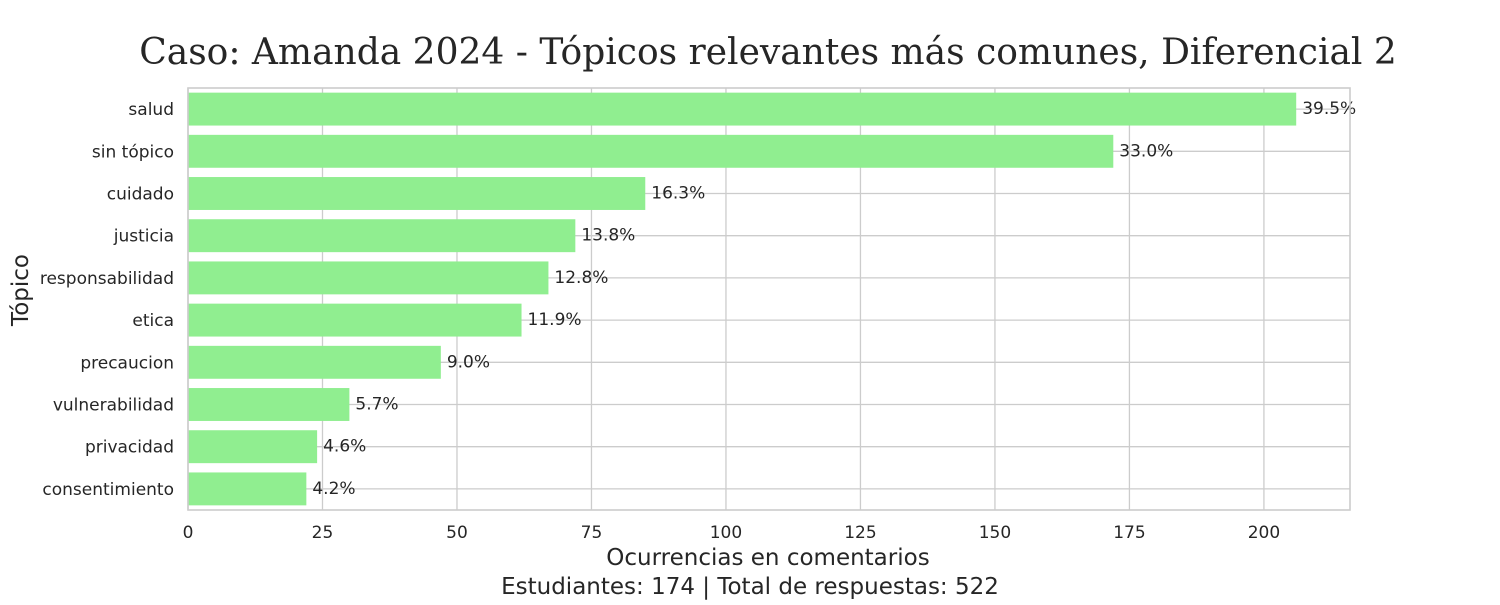  I want to click on x-tick-label: 25, so click(323, 533).